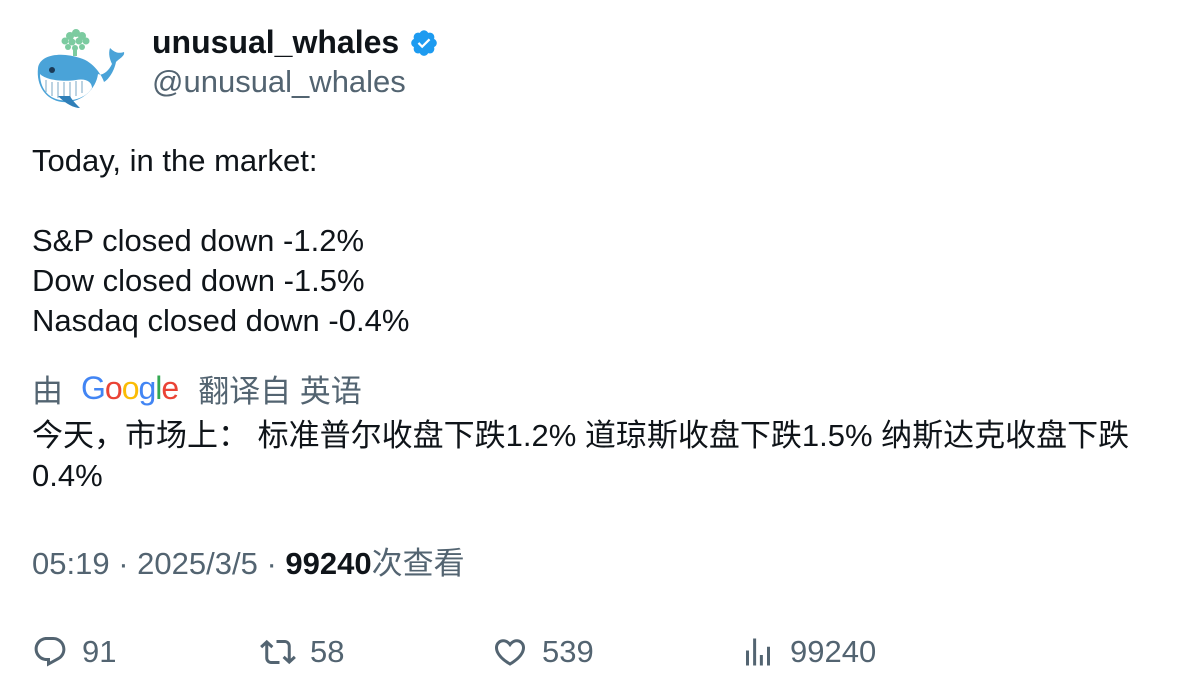 The width and height of the screenshot is (1196, 698). I want to click on tweet-date: 2025/3/5, so click(197, 564).